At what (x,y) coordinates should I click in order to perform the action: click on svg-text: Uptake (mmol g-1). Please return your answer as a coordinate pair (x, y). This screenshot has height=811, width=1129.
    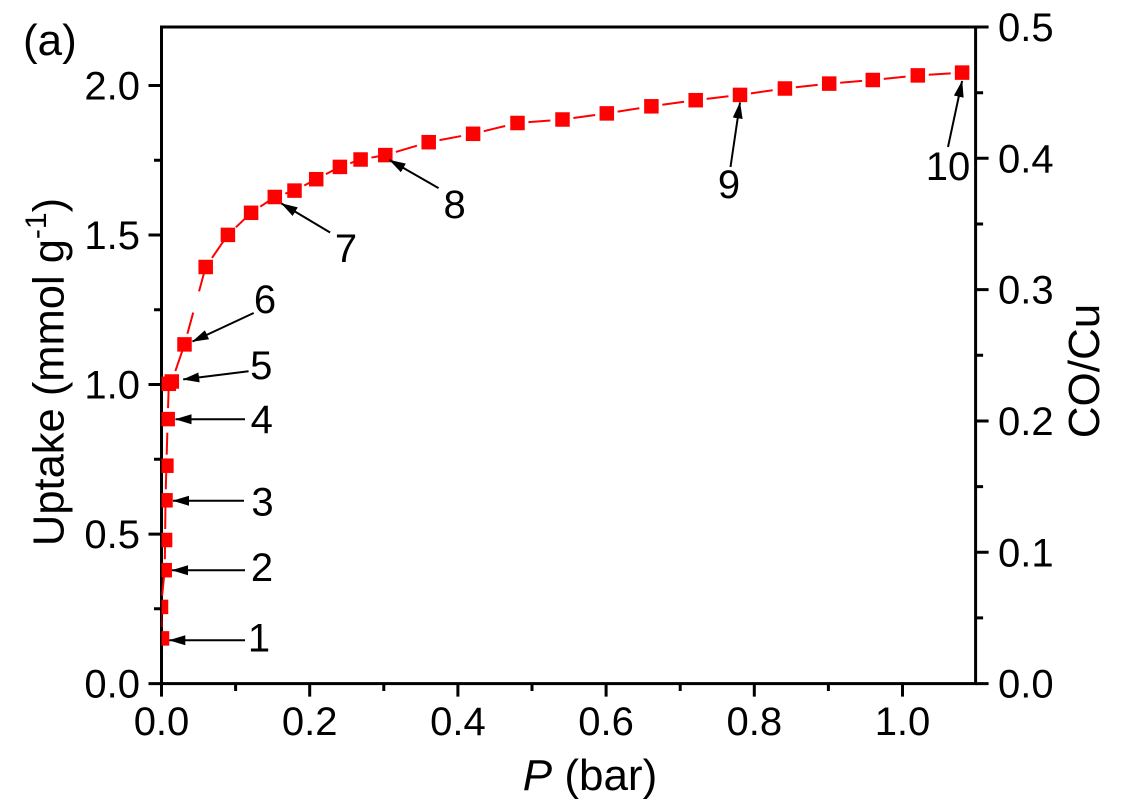
    Looking at the image, I should click on (47, 372).